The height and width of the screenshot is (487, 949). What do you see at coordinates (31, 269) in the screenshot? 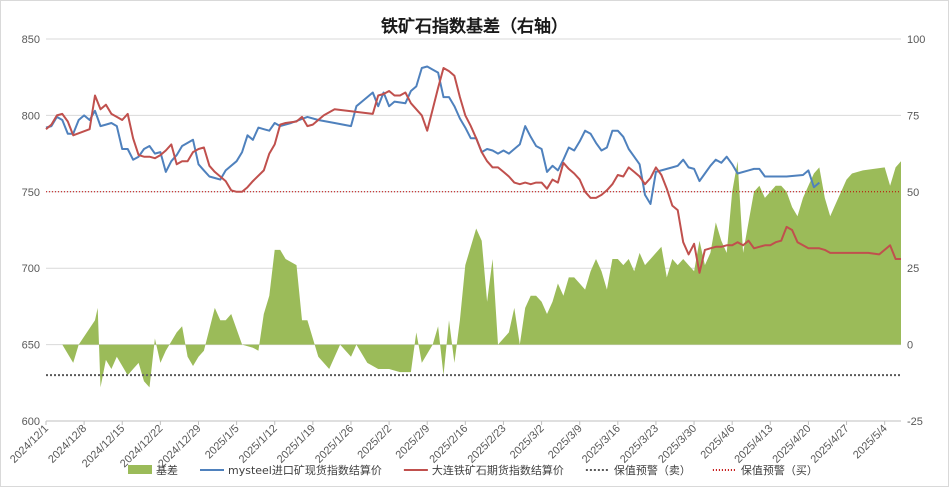
I see `left-tick-label: 700` at bounding box center [31, 269].